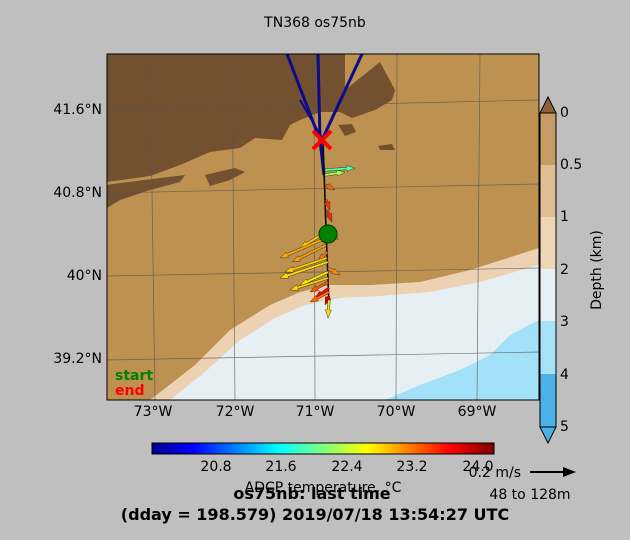  I want to click on lon-tick: 70°W, so click(396, 412).